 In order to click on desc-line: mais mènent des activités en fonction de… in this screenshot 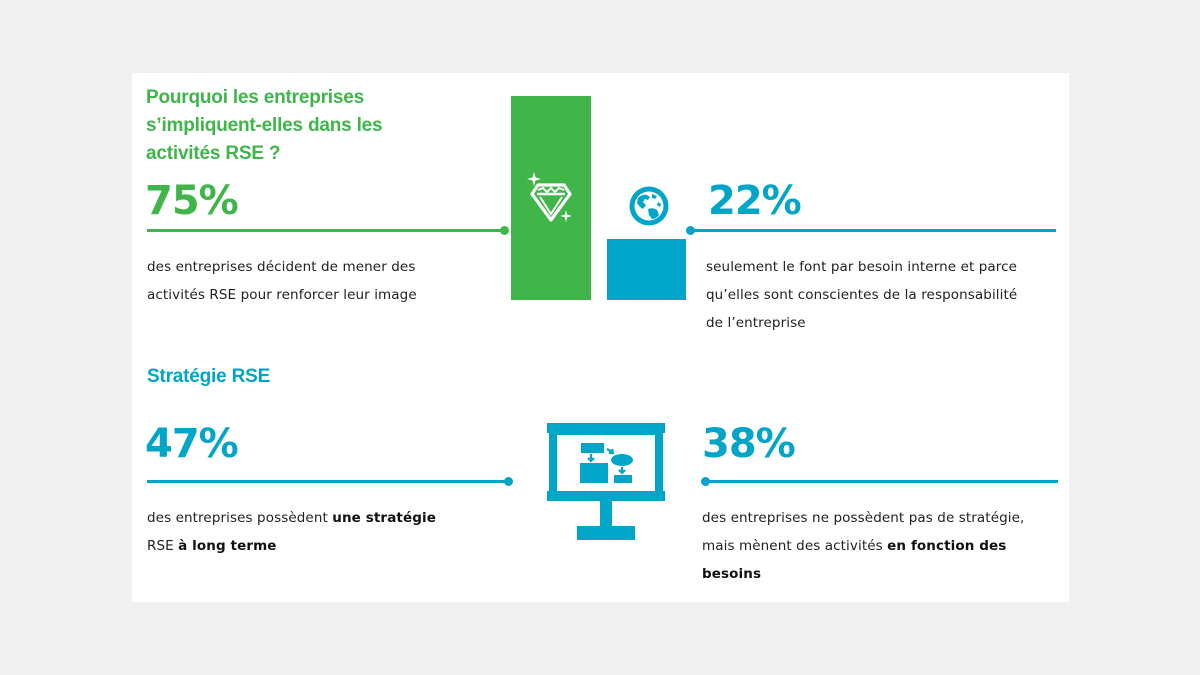, I will do `click(854, 560)`.